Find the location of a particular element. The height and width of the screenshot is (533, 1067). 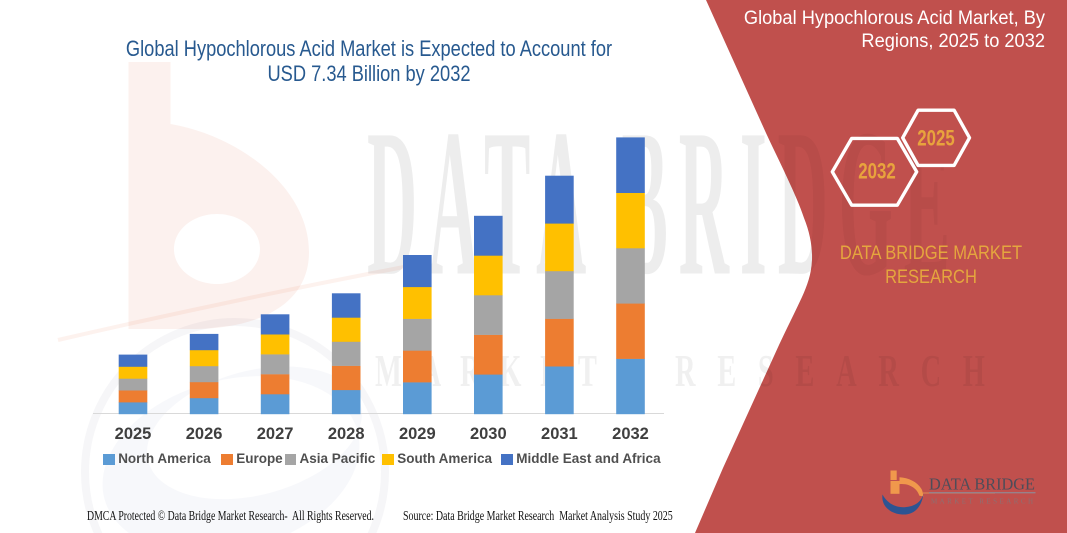

svg-text: 2025 is located at coordinates (936, 138).